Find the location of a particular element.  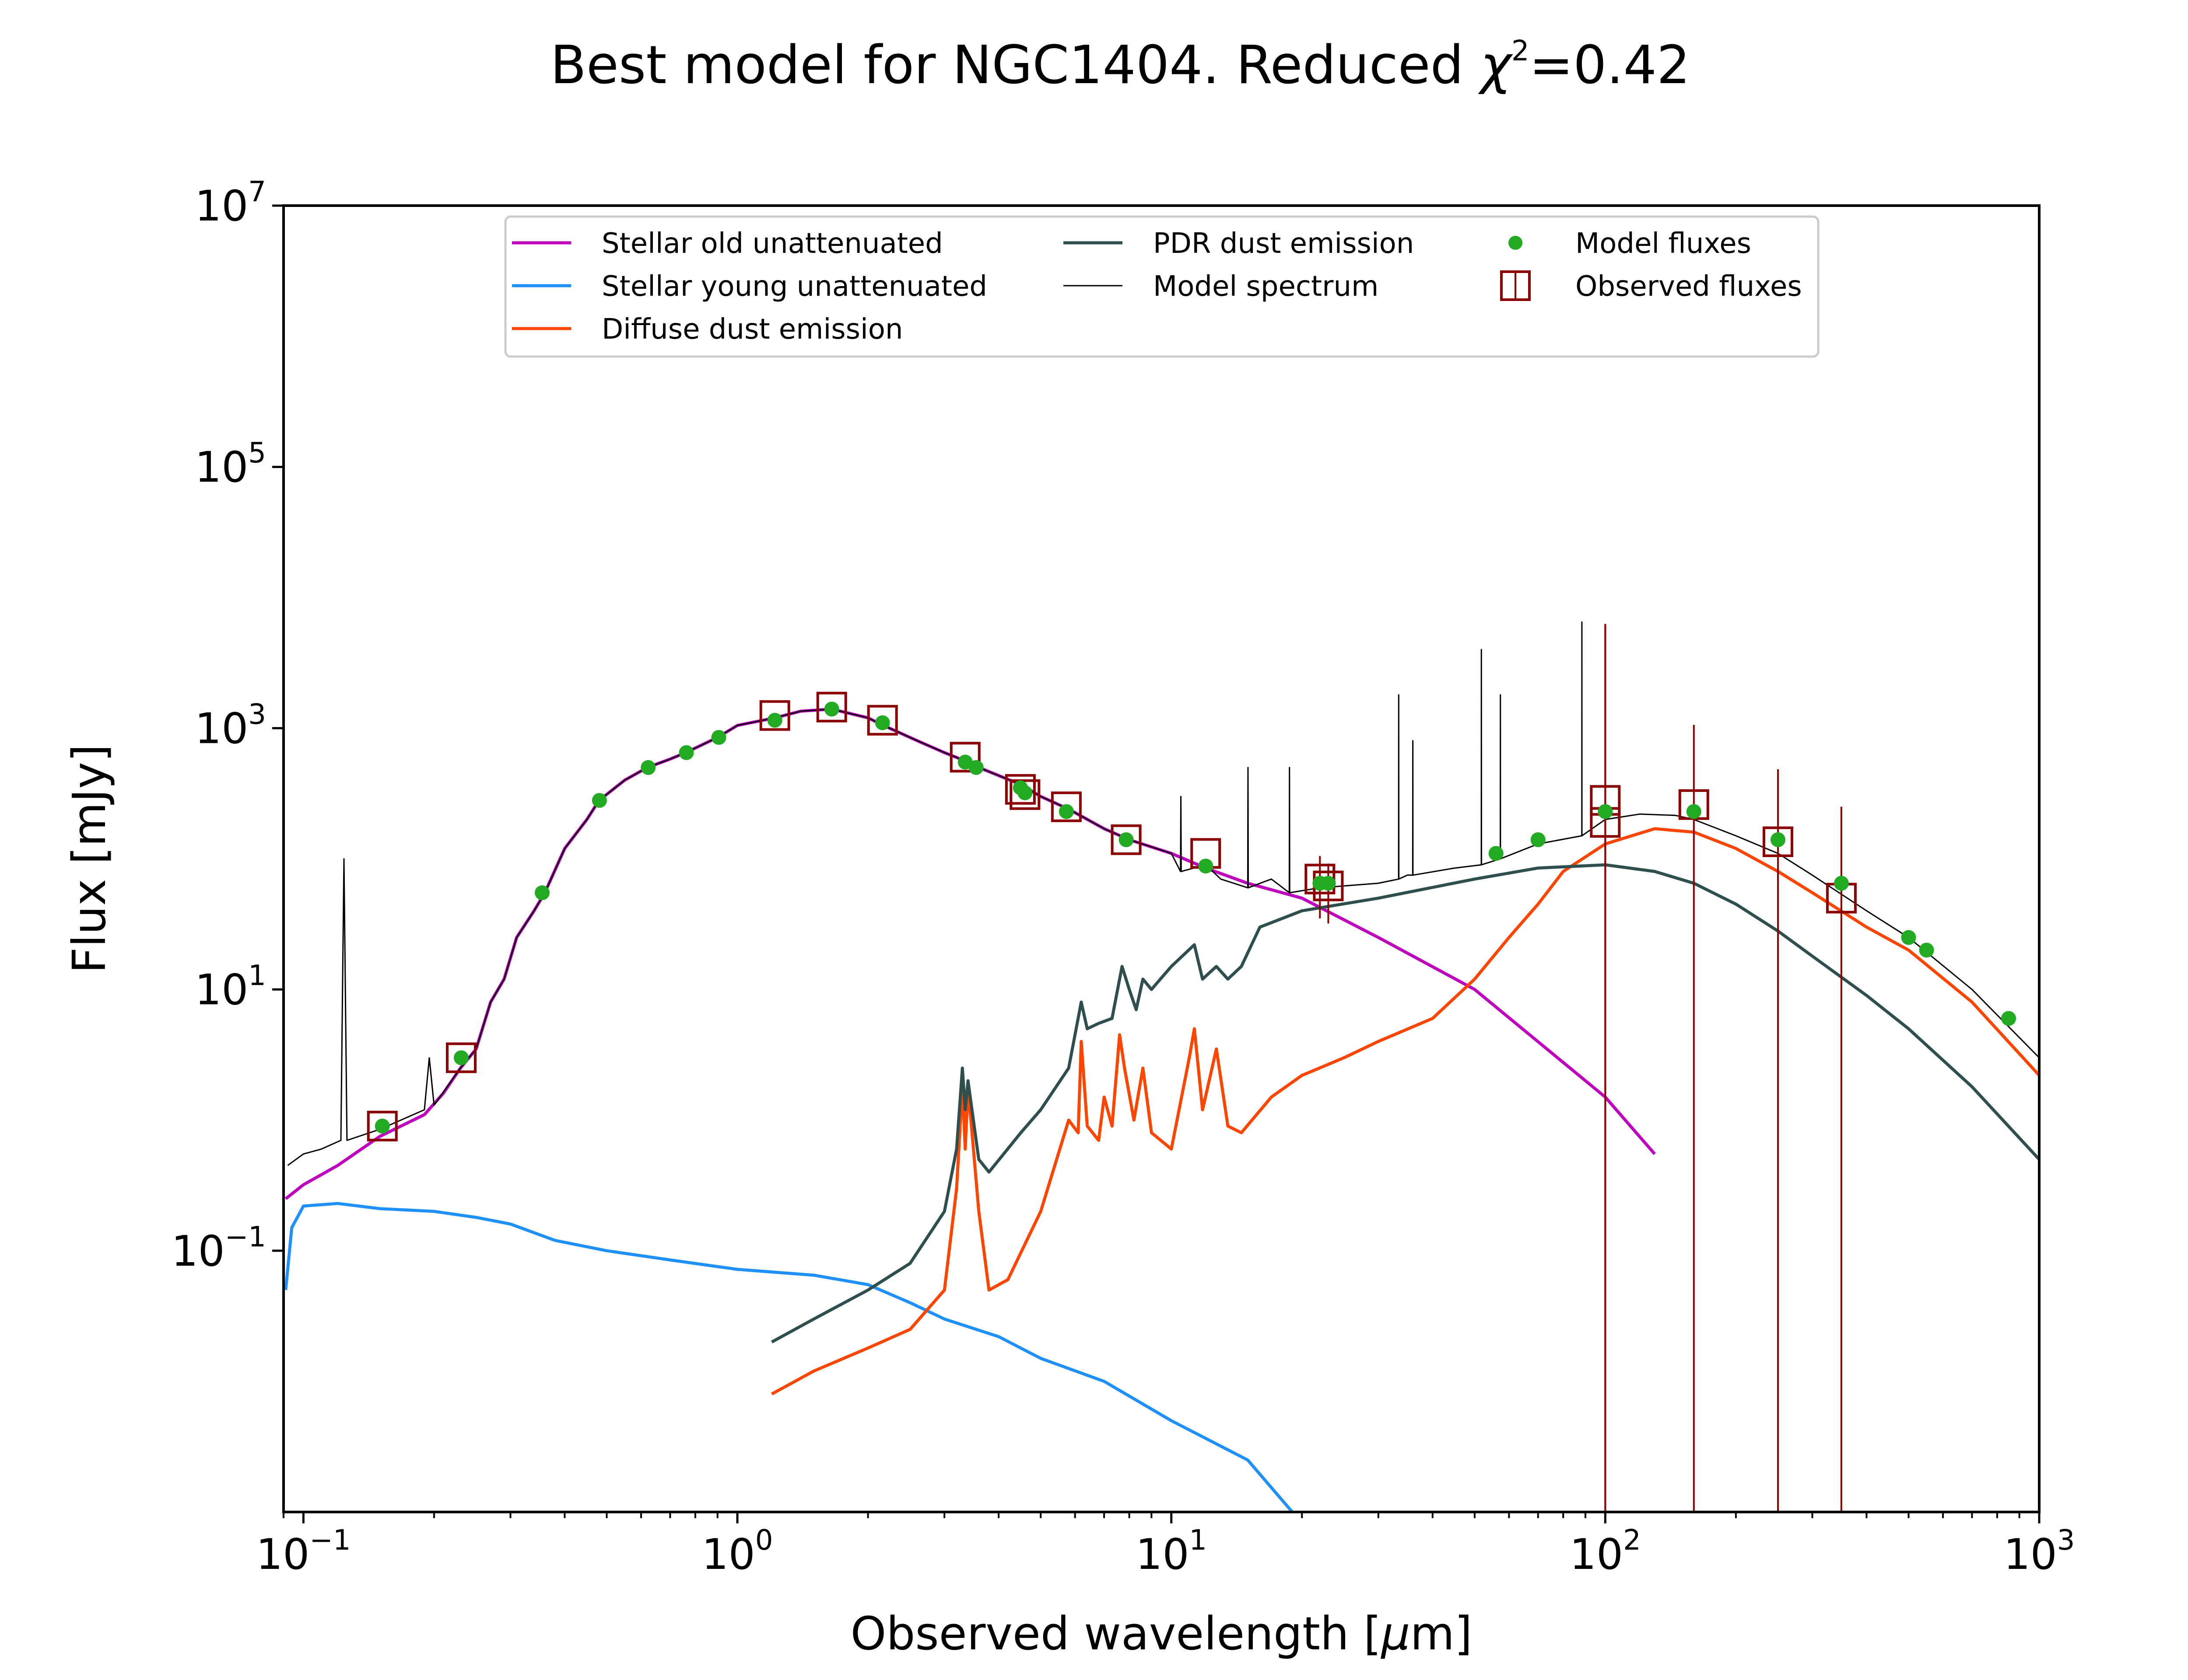

chart-title-sup: 2 is located at coordinates (1520, 51).